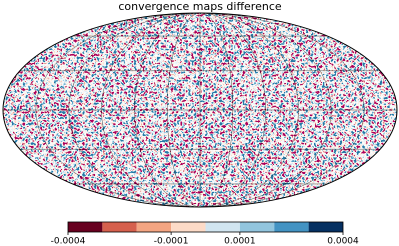 The image size is (399, 246). What do you see at coordinates (205, 233) in the screenshot?
I see `colorbar: -0.0004 -0.0001 0.0001 0.0004` at bounding box center [205, 233].